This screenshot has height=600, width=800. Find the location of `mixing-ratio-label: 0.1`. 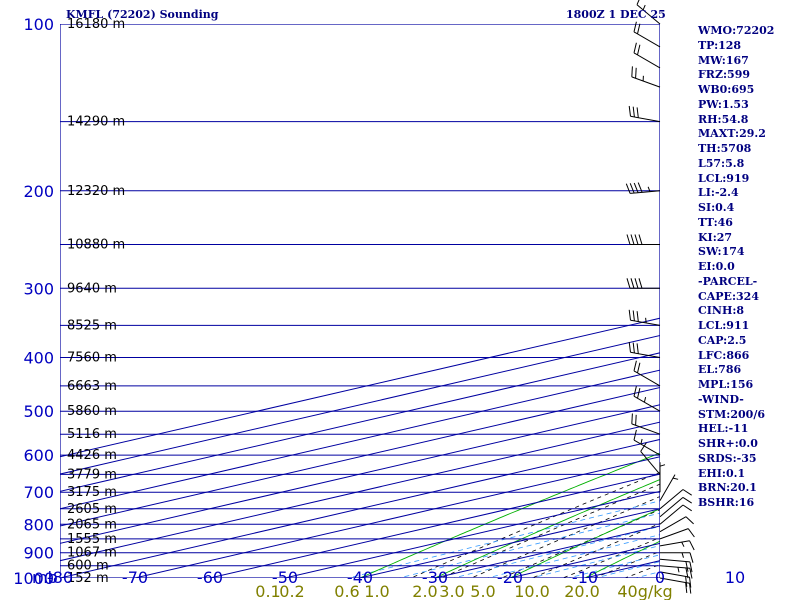

mixing-ratio-label: 0.1 is located at coordinates (267, 591).